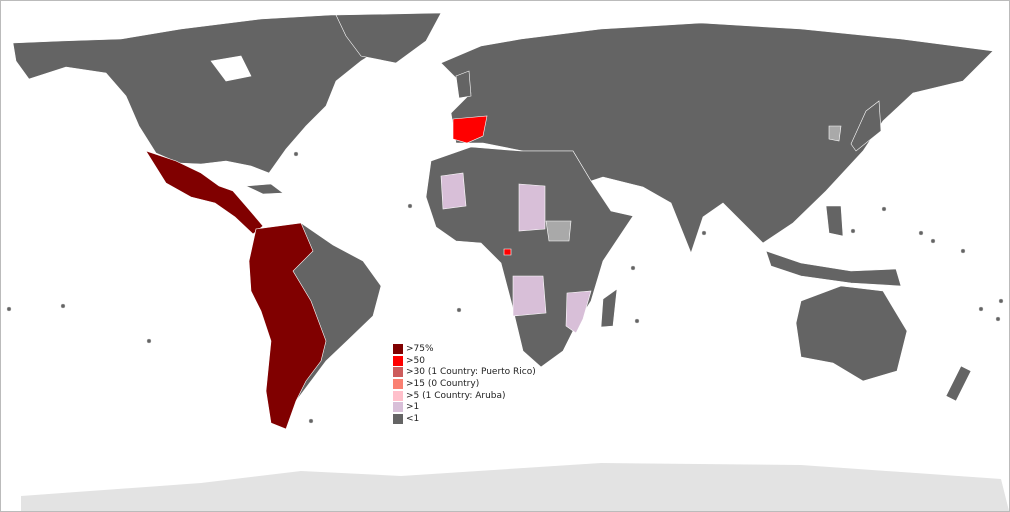 This screenshot has width=1010, height=512. What do you see at coordinates (464, 349) in the screenshot?
I see `legend-item: >75%` at bounding box center [464, 349].